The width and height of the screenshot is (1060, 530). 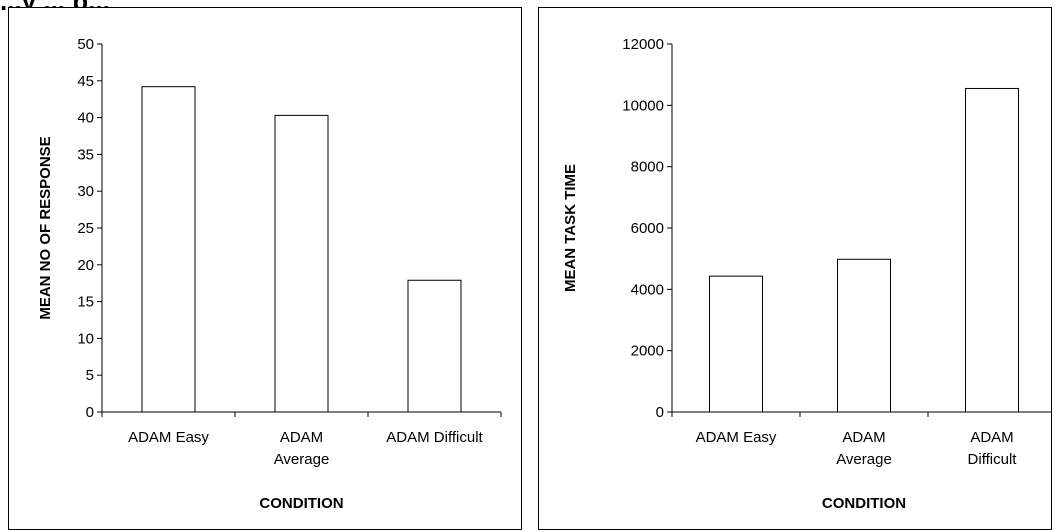 What do you see at coordinates (643, 44) in the screenshot?
I see `y-tick-label: 12000` at bounding box center [643, 44].